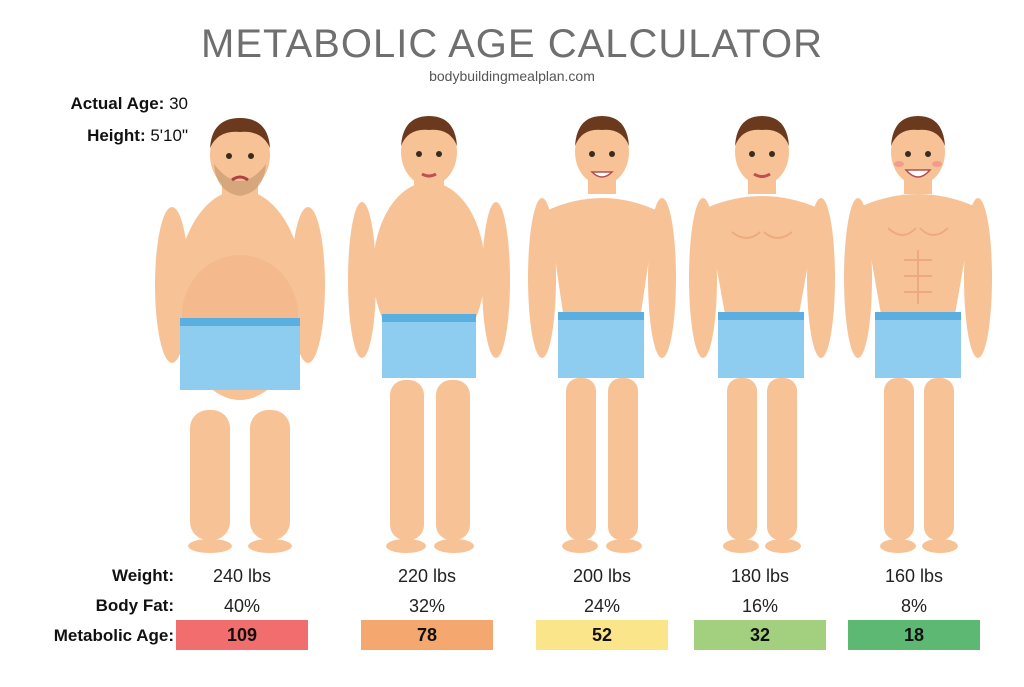 The width and height of the screenshot is (1024, 687). What do you see at coordinates (914, 635) in the screenshot?
I see `metabolic-age-value: 18` at bounding box center [914, 635].